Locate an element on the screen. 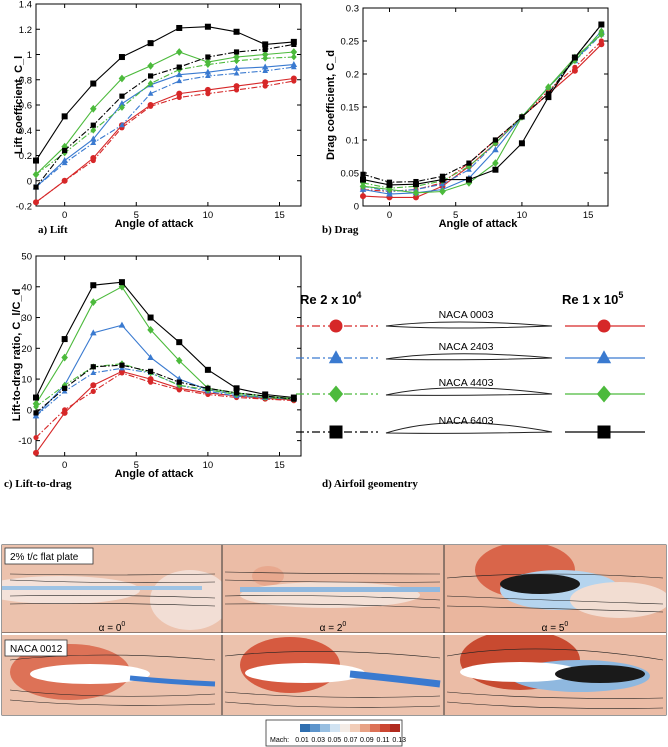  drag-y-tick-label: 0.25 is located at coordinates (350, 42).